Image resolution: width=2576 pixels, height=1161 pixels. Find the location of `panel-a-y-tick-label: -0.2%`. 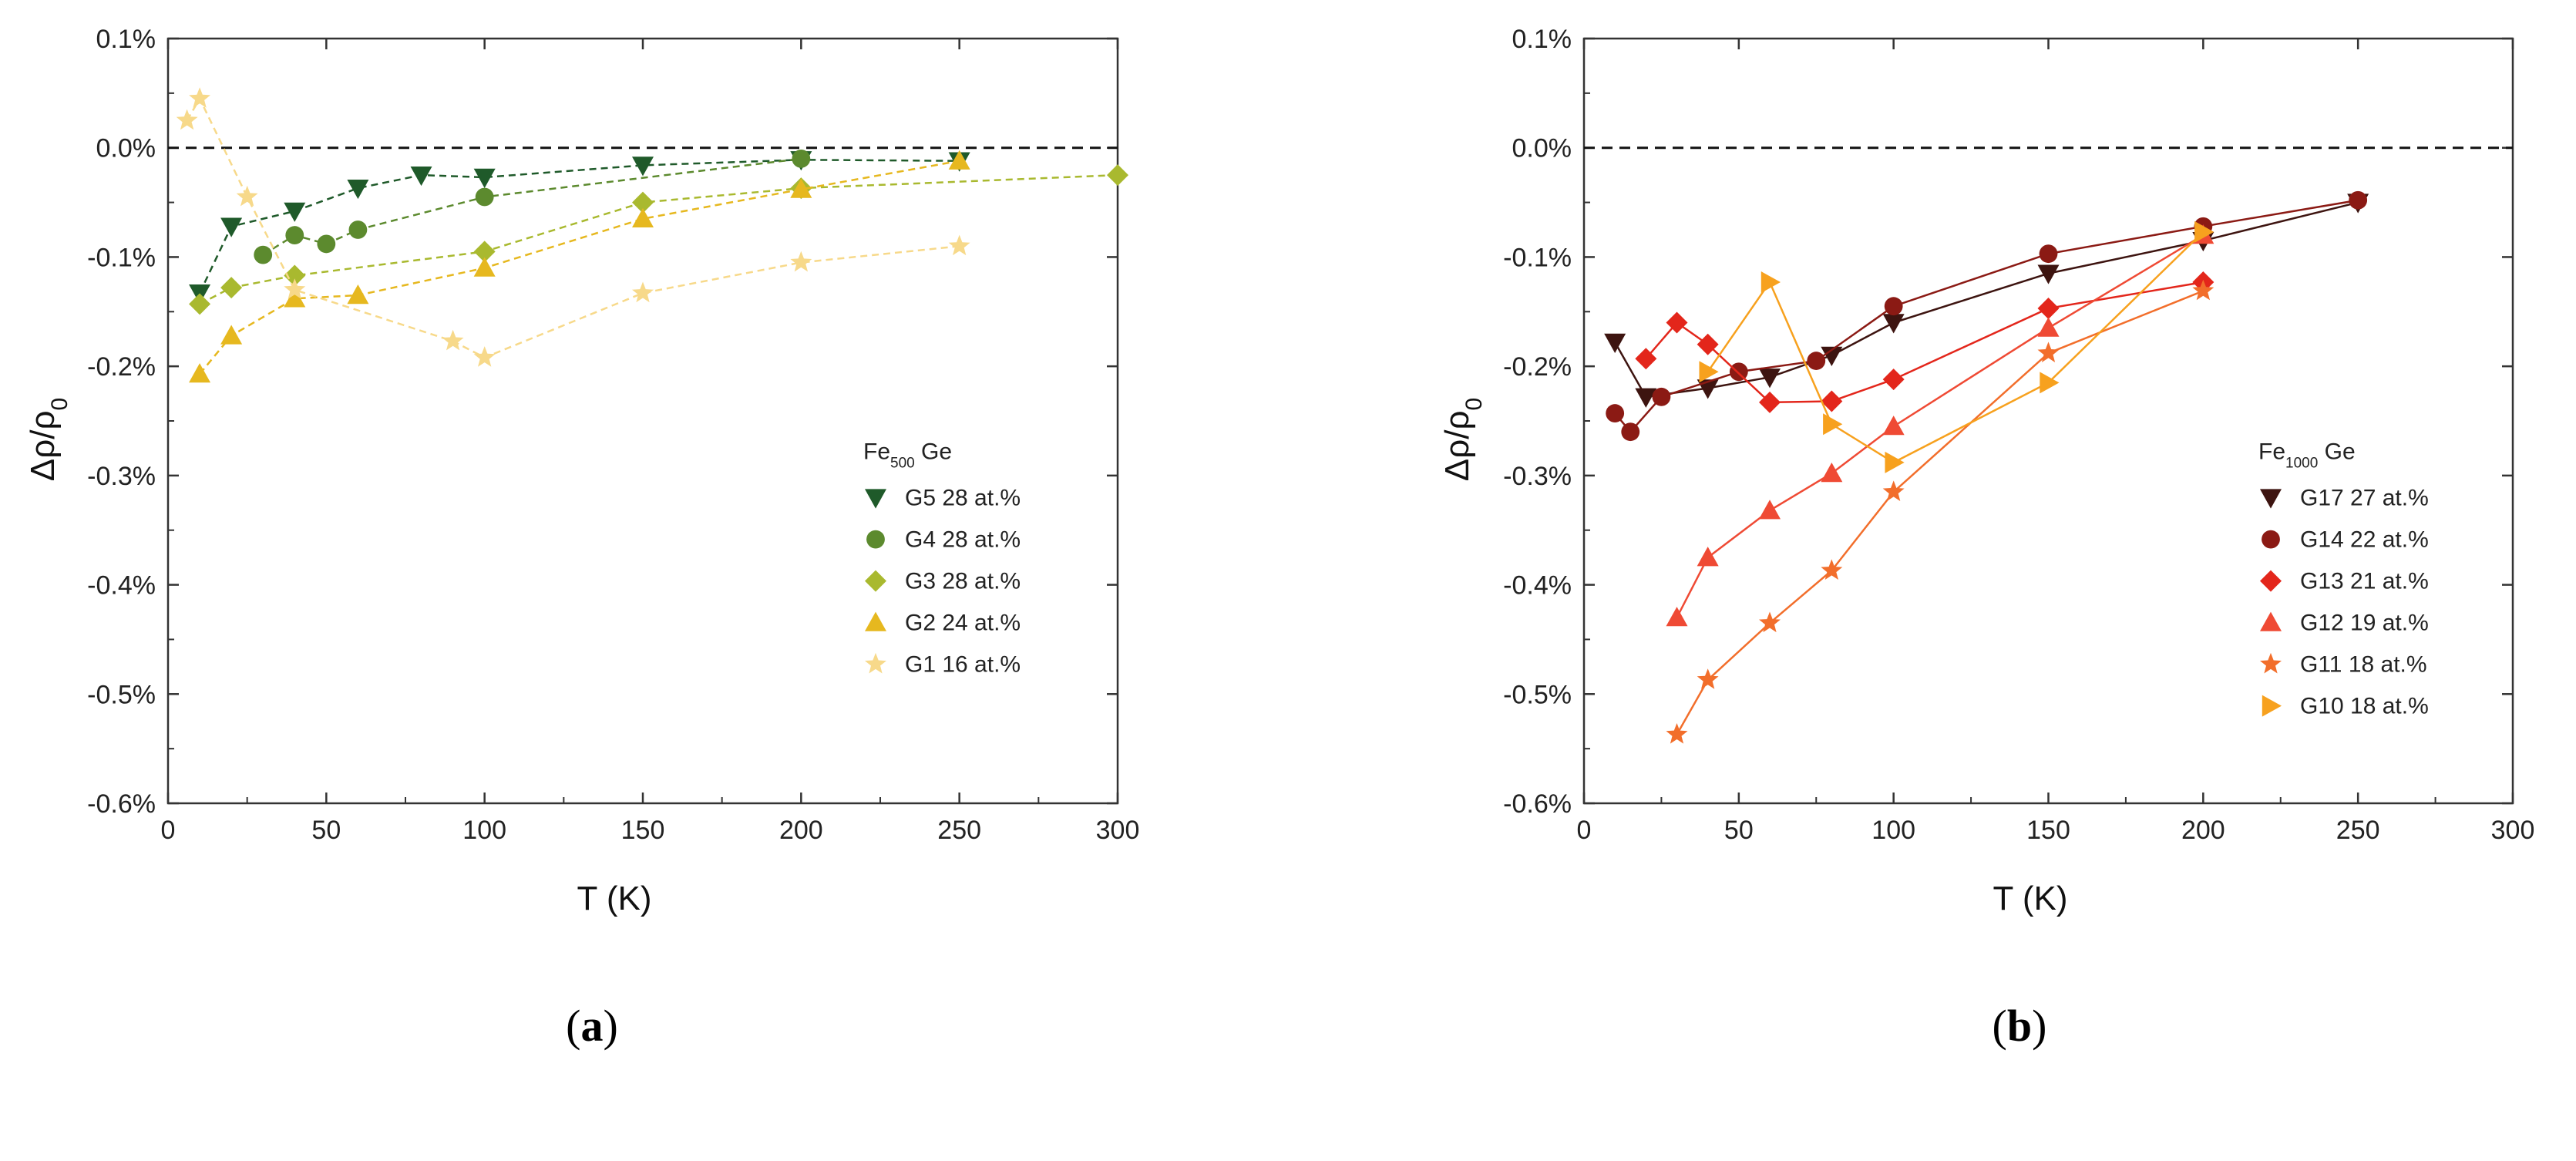

panel-a-y-tick-label: -0.2% is located at coordinates (121, 367).